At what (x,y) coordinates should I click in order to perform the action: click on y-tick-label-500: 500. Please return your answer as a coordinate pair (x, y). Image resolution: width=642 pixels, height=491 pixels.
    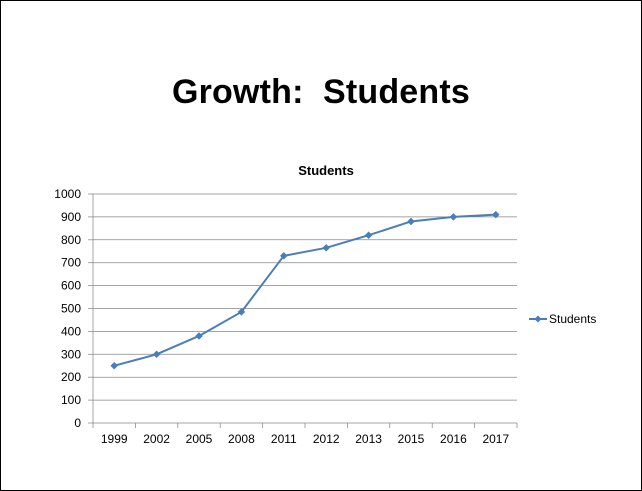
    Looking at the image, I should click on (71, 309).